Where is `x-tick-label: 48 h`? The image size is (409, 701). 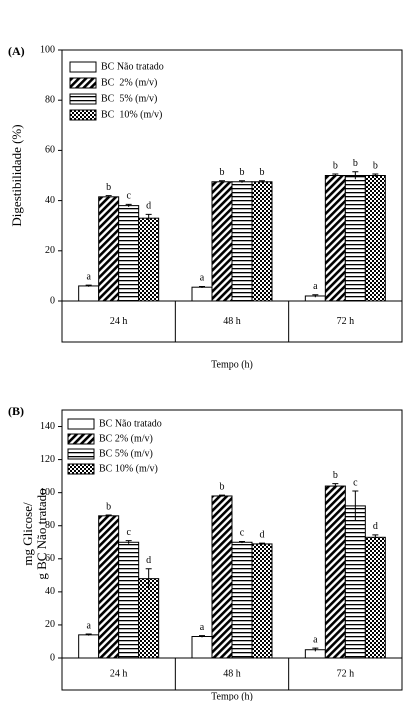
x-tick-label: 48 h is located at coordinates (232, 673).